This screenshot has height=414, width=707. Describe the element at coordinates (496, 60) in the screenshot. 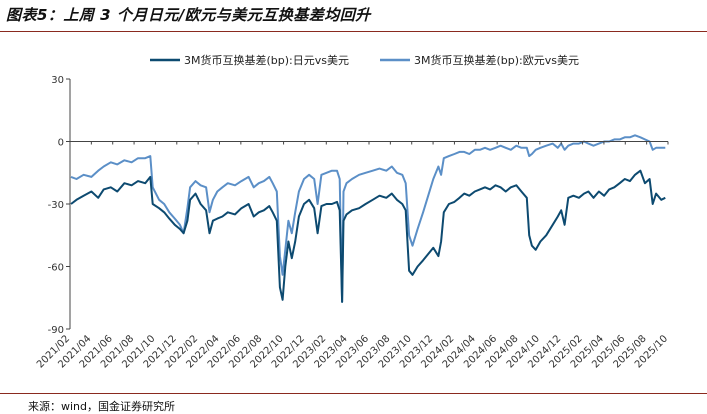

I see `legend-label-1: 3M货币互换基差(bp):欧元vs美元` at that location.